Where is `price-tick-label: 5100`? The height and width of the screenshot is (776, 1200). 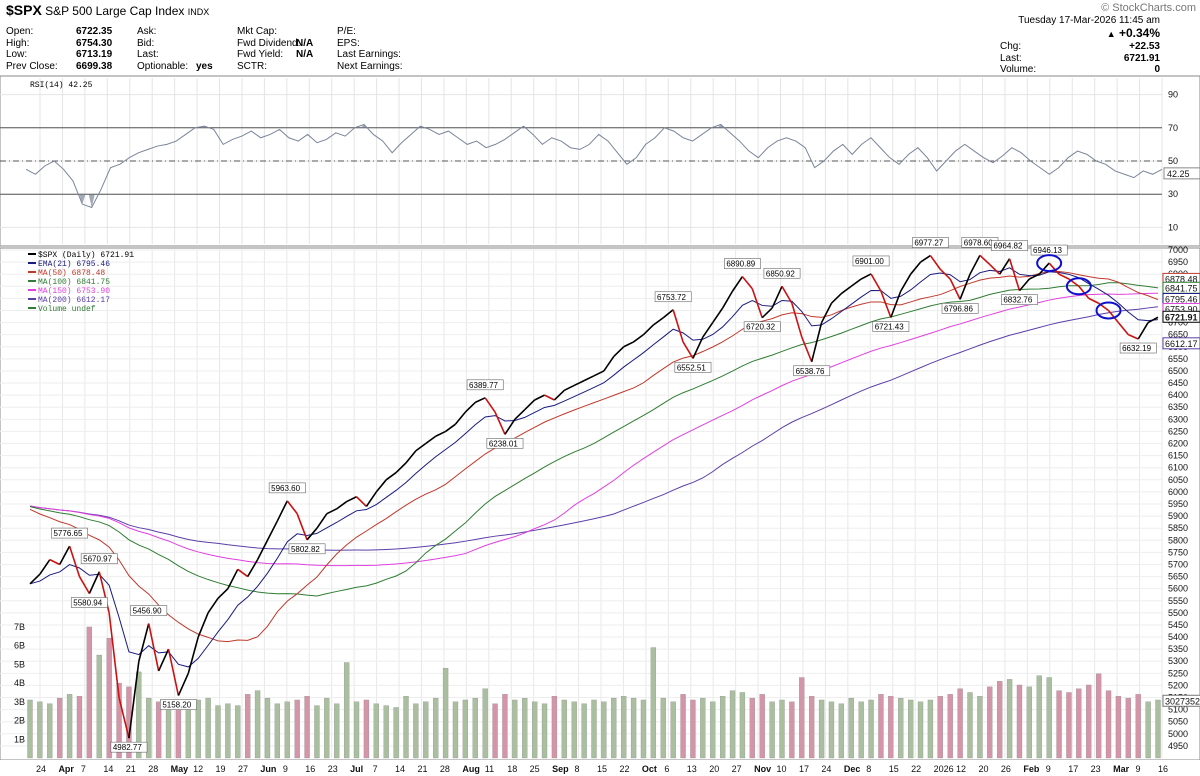 price-tick-label: 5100 is located at coordinates (1178, 710).